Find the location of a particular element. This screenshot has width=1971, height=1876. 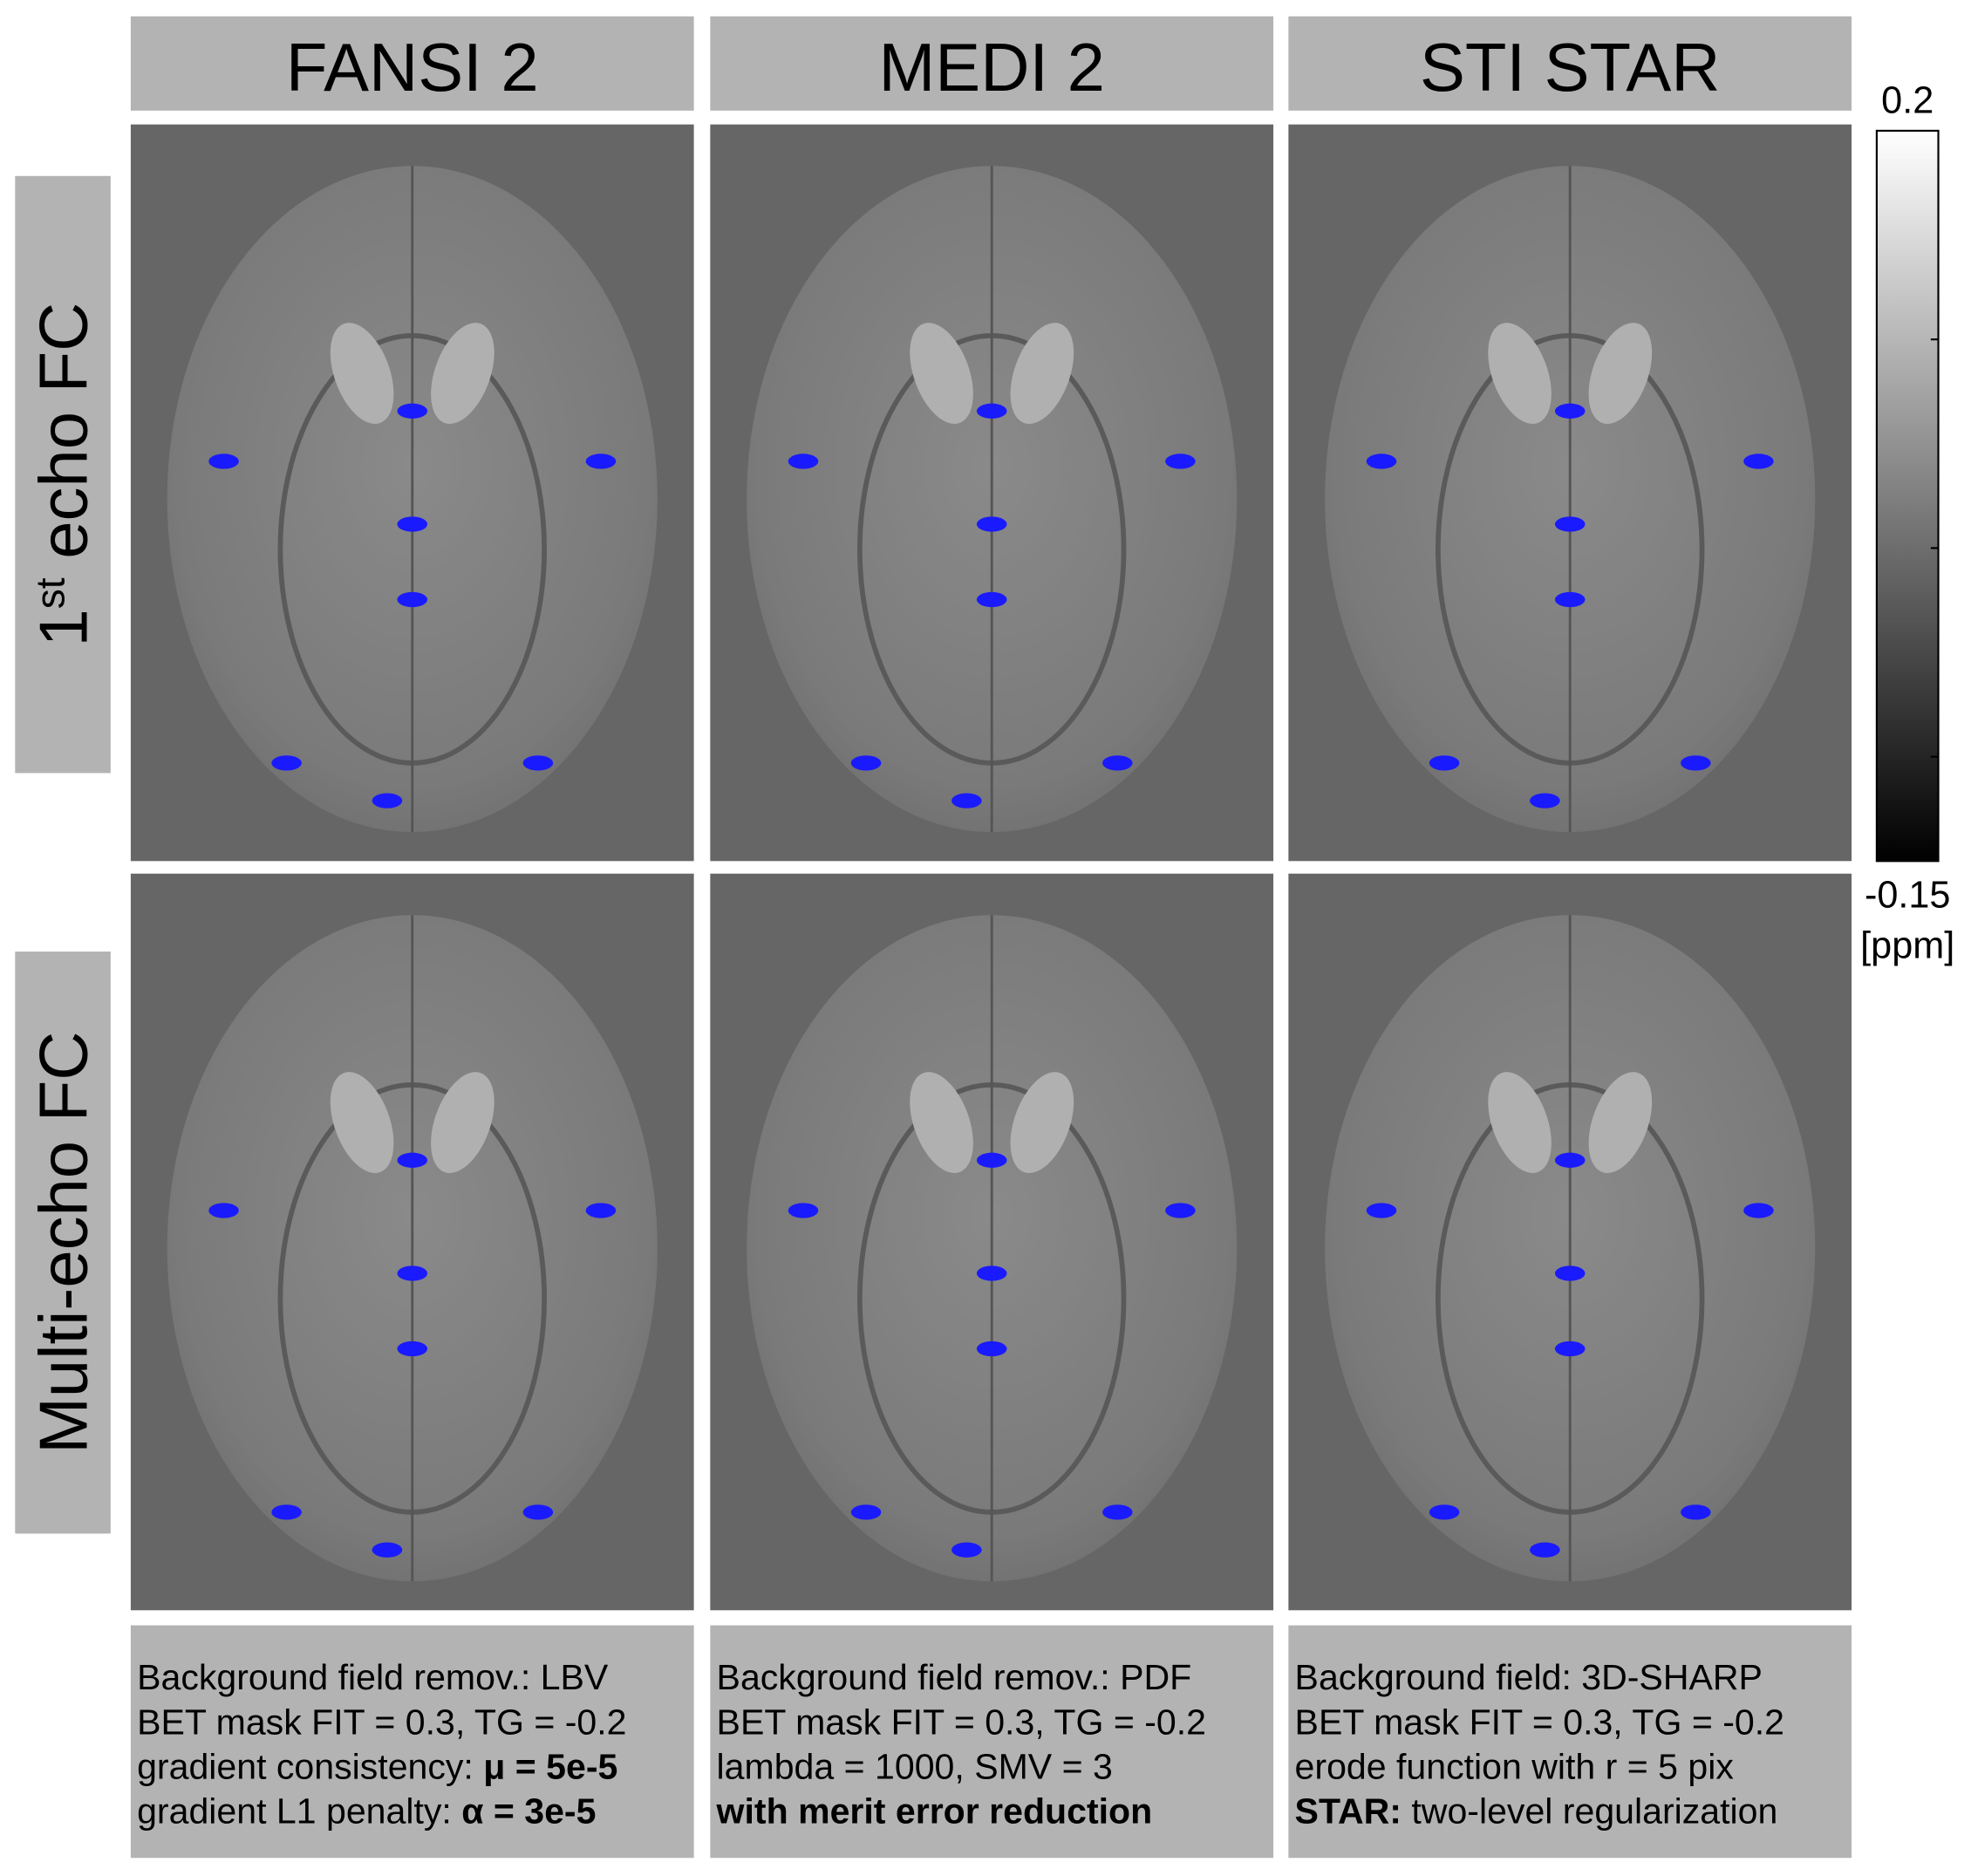

note-line: Background field remov.: PDF is located at coordinates (954, 1677).